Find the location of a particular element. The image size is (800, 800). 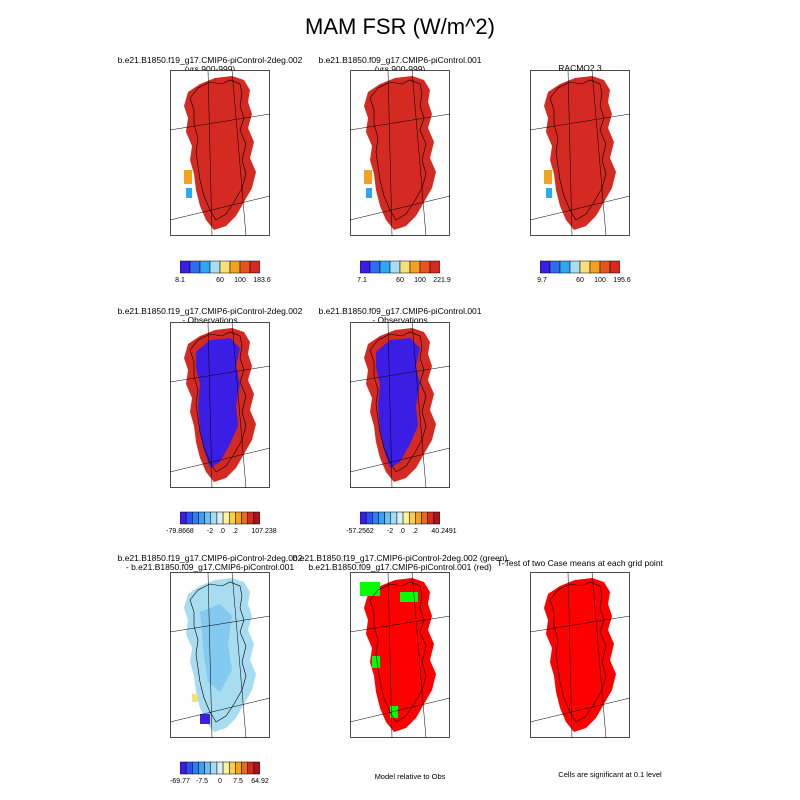

colorbar-tick: .0 is located at coordinates (222, 531).